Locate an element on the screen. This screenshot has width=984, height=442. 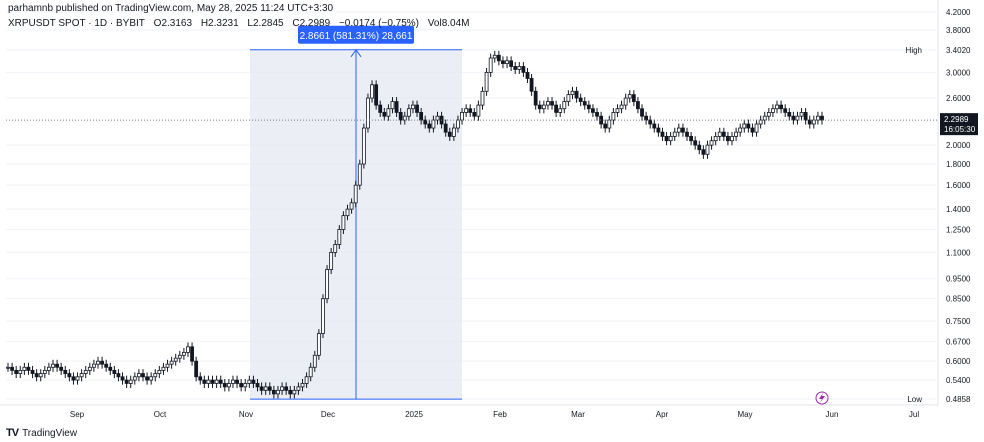
x-tick-label: Mar is located at coordinates (578, 414).